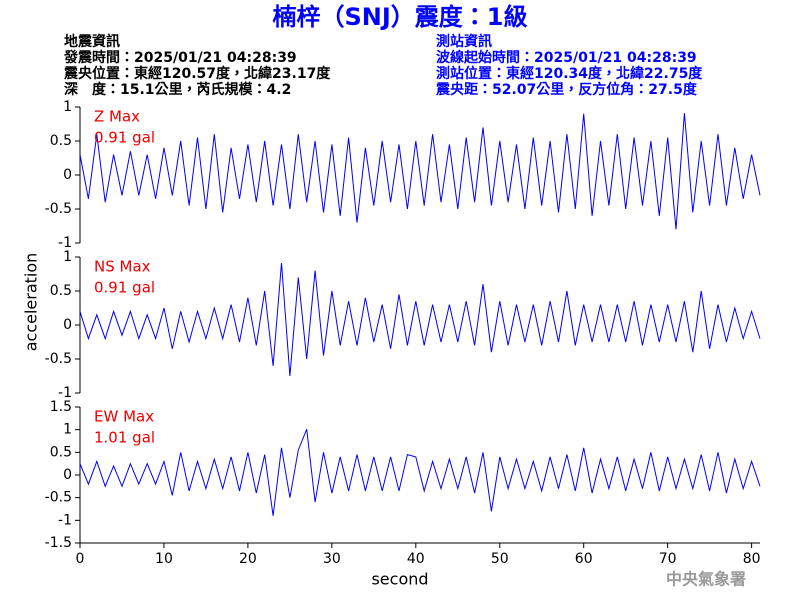 The image size is (800, 600). I want to click on y-tick-label: -1.5, so click(58, 543).